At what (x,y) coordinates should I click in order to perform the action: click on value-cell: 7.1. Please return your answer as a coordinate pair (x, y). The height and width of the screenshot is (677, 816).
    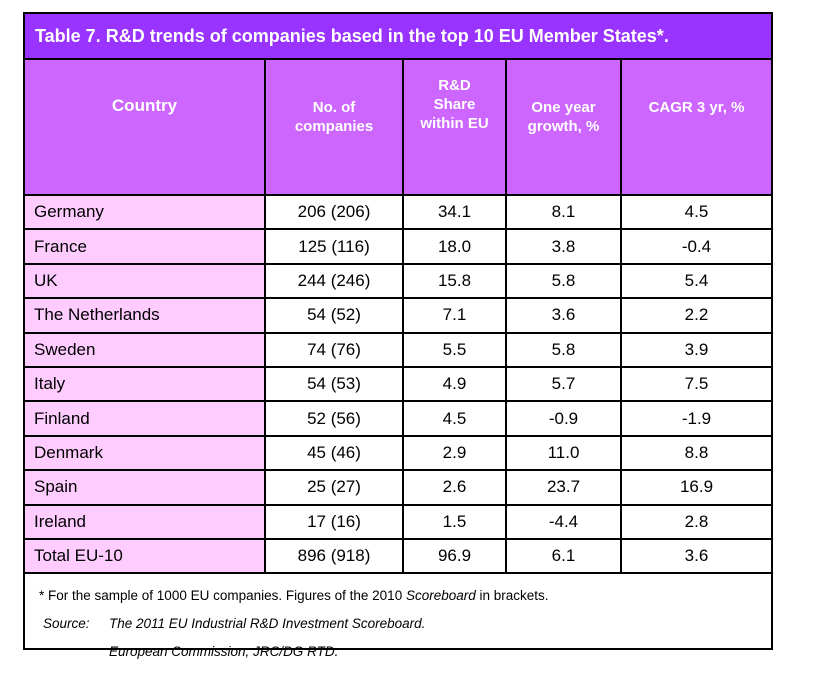
    Looking at the image, I should click on (454, 315).